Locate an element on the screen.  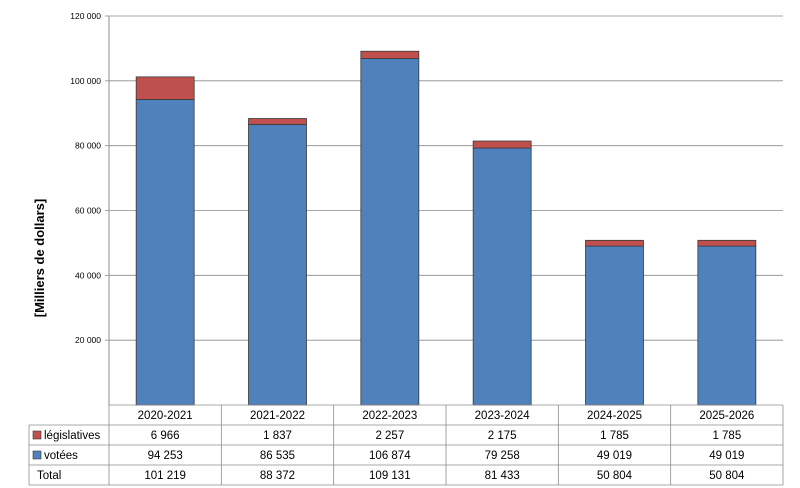
category-label: 2025-2026 is located at coordinates (726, 416).